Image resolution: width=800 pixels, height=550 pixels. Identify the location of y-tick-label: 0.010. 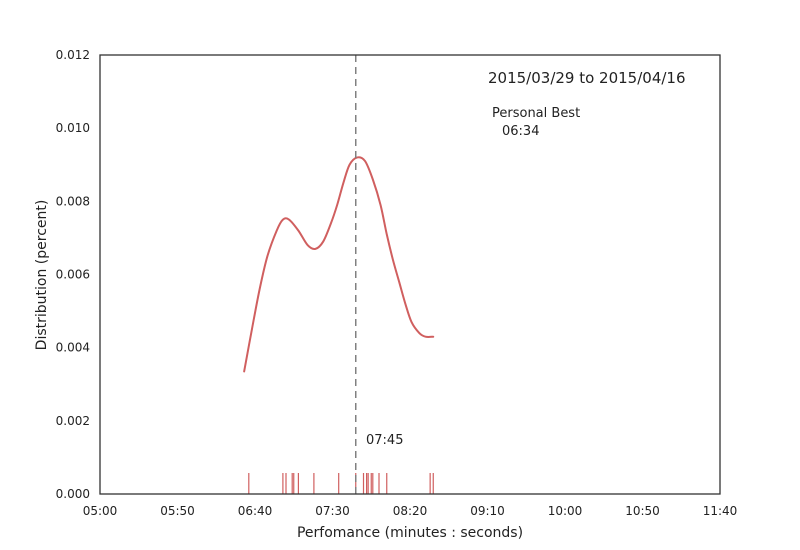
(73, 128).